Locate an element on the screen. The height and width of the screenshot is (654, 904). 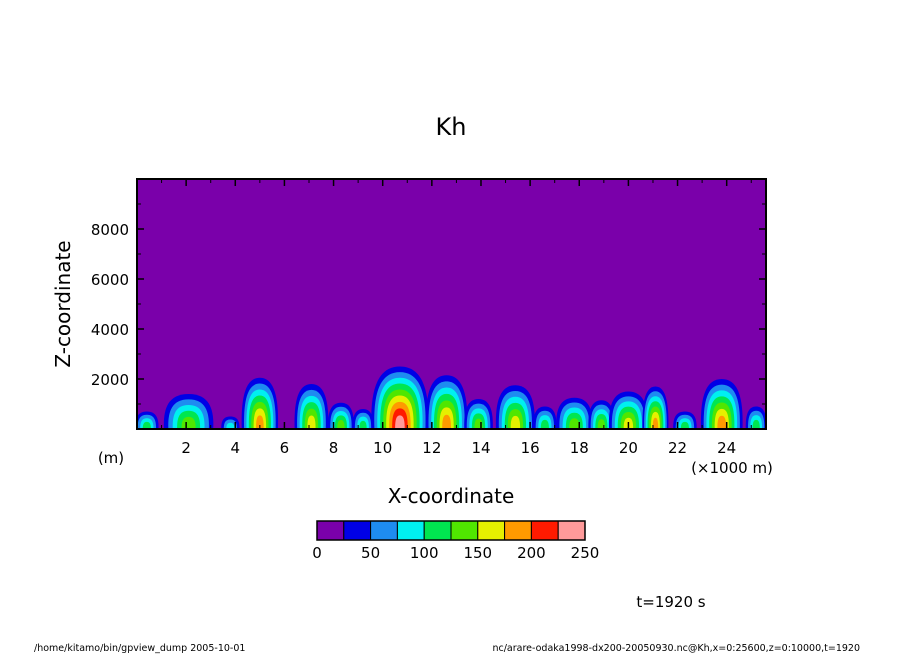
x-tick-label: 8 is located at coordinates (334, 448).